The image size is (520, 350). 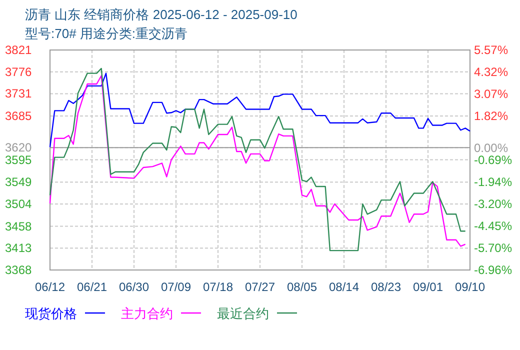 What do you see at coordinates (18, 226) in the screenshot?
I see `ytick: 3458` at bounding box center [18, 226].